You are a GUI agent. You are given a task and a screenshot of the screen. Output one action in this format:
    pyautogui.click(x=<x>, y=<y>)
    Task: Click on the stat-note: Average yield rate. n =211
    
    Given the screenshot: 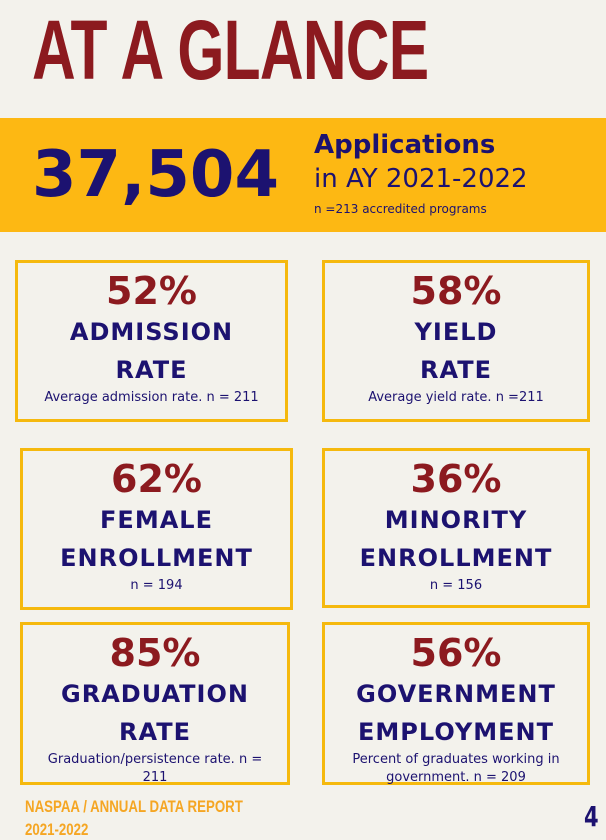 What is the action you would take?
    pyautogui.click(x=456, y=397)
    